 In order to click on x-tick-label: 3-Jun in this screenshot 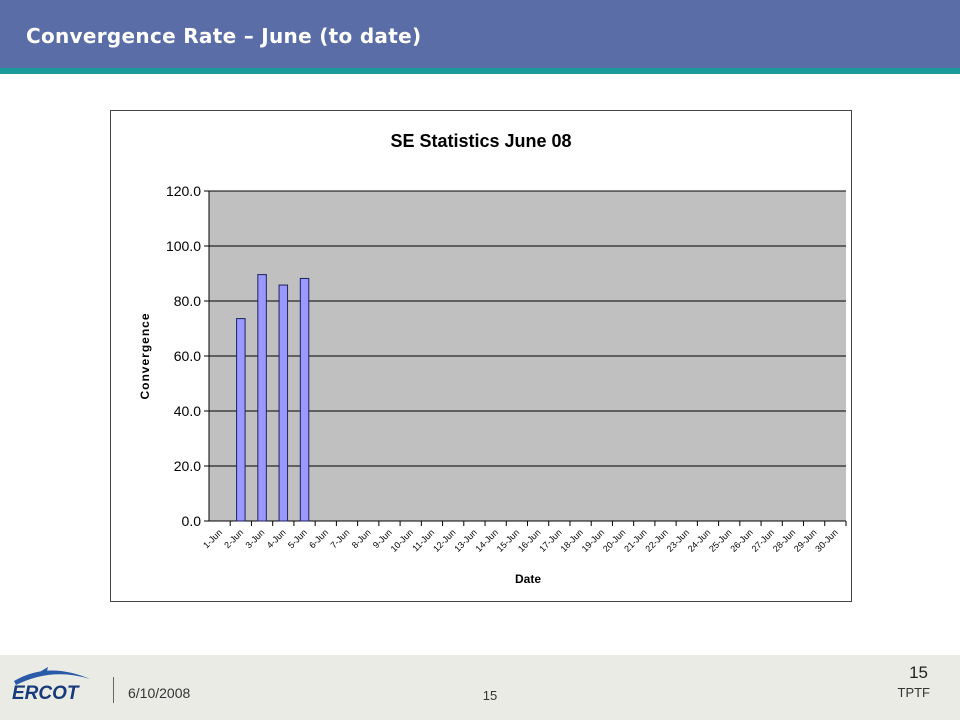, I will do `click(255, 538)`.